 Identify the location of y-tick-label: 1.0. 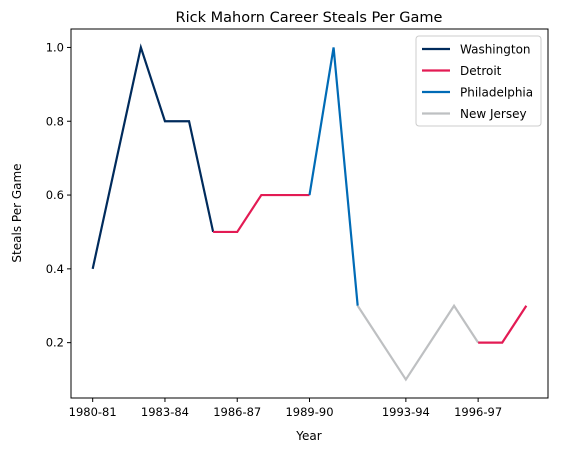
(55, 47).